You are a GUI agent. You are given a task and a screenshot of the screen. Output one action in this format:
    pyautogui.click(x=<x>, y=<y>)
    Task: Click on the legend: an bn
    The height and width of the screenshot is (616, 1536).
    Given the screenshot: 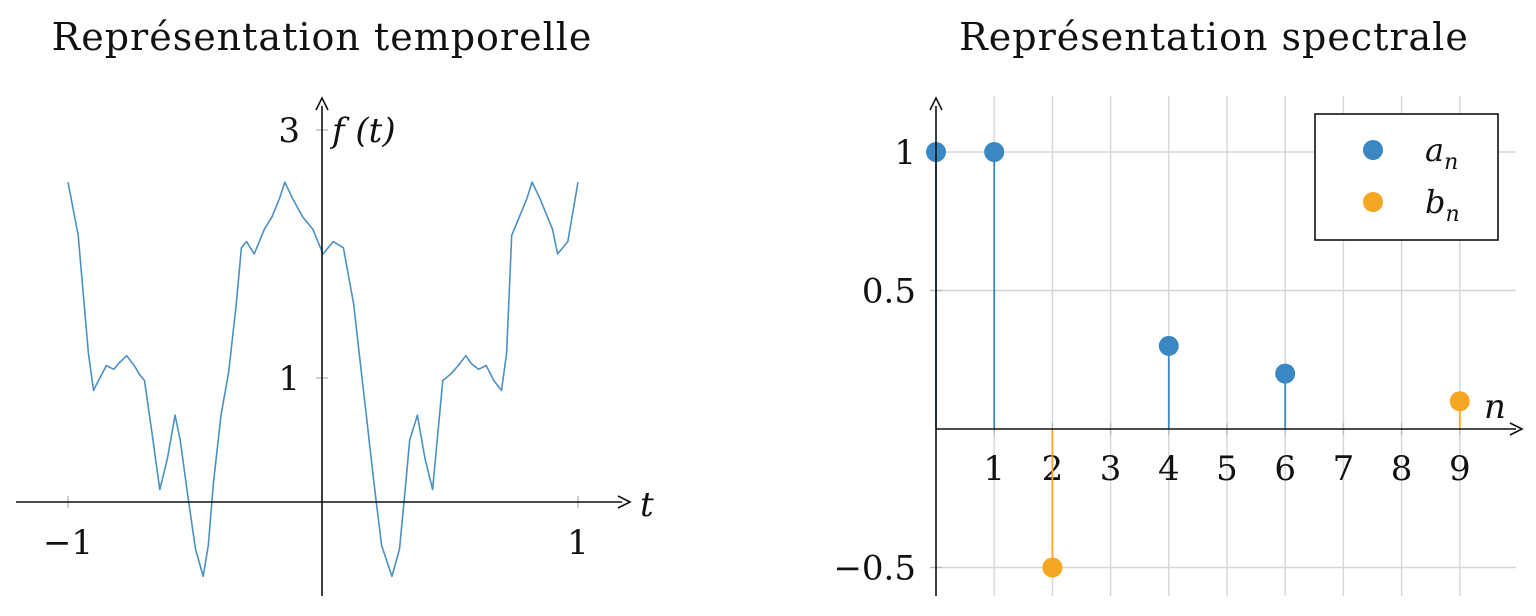 What is the action you would take?
    pyautogui.click(x=1406, y=177)
    